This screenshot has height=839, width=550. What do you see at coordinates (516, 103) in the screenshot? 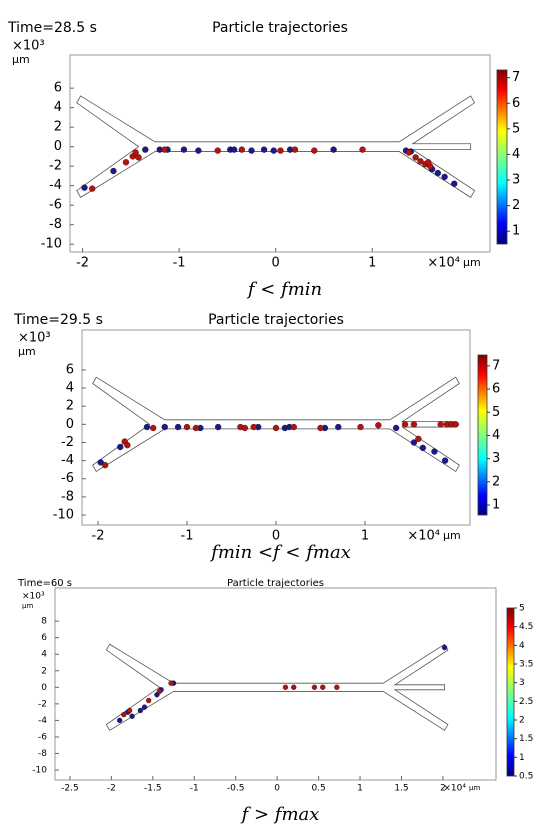
I see `colorbar-tick-label: 6` at bounding box center [516, 103].